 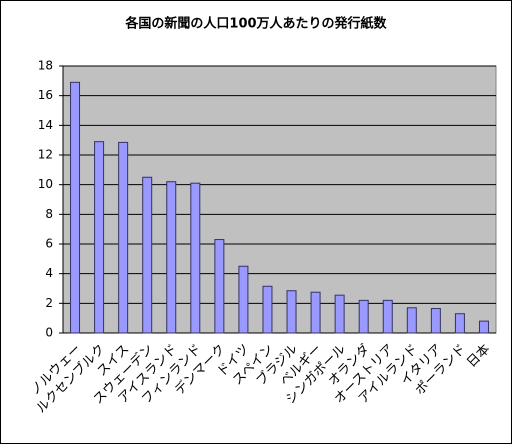 What do you see at coordinates (49, 273) in the screenshot?
I see `y-tick-label: 4` at bounding box center [49, 273].